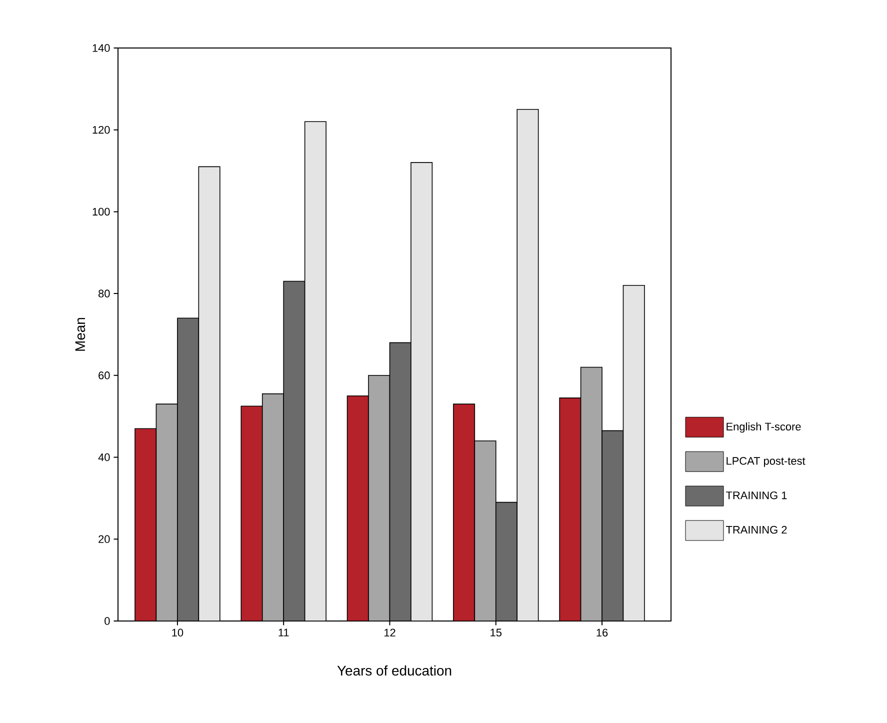  What do you see at coordinates (766, 462) in the screenshot?
I see `legend-label: LPCAT post-test` at bounding box center [766, 462].